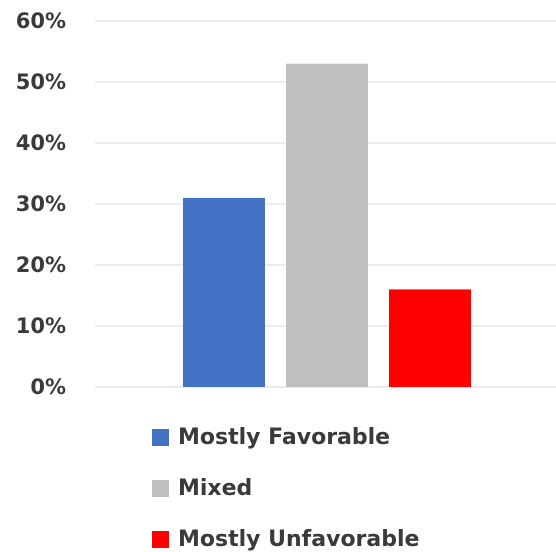  I want to click on y-tick-label-1: 10%, so click(41, 326).